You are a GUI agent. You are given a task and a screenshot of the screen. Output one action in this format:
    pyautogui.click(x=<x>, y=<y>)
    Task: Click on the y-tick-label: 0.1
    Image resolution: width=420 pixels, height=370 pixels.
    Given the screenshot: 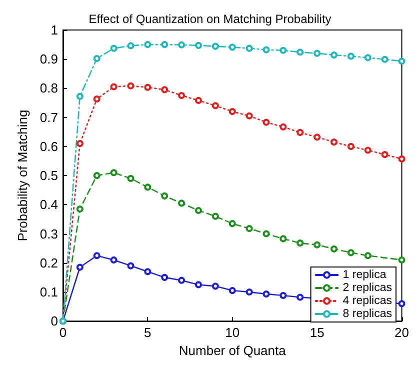 What is the action you would take?
    pyautogui.click(x=49, y=292)
    